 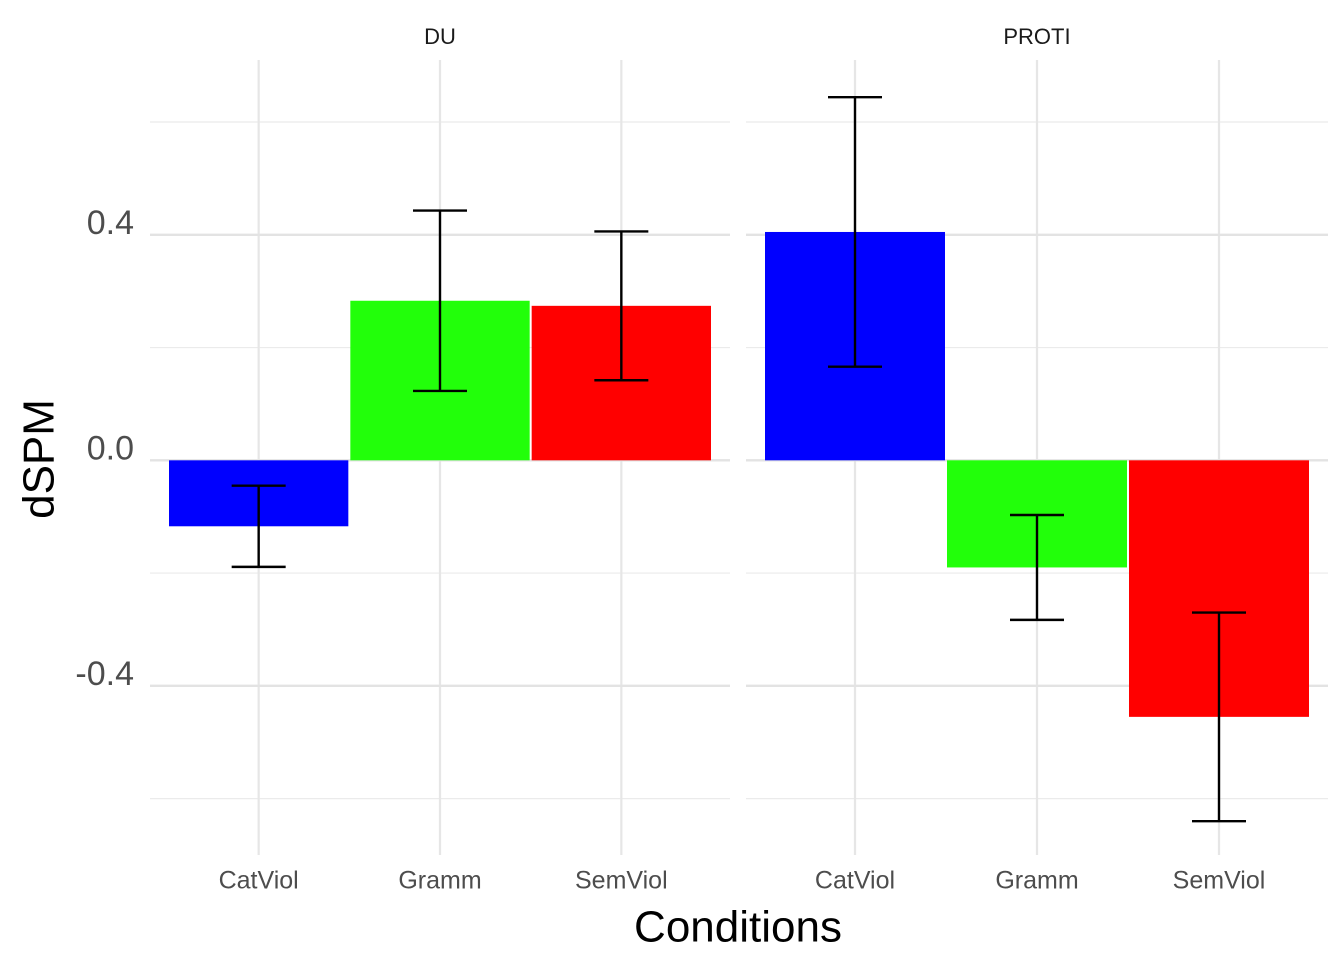 I want to click on facet-title: PROTI, so click(x=1036, y=36).